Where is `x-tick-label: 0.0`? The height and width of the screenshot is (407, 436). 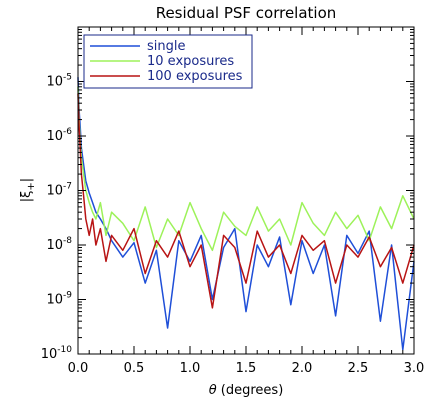
x-tick-label: 0.0 is located at coordinates (78, 368).